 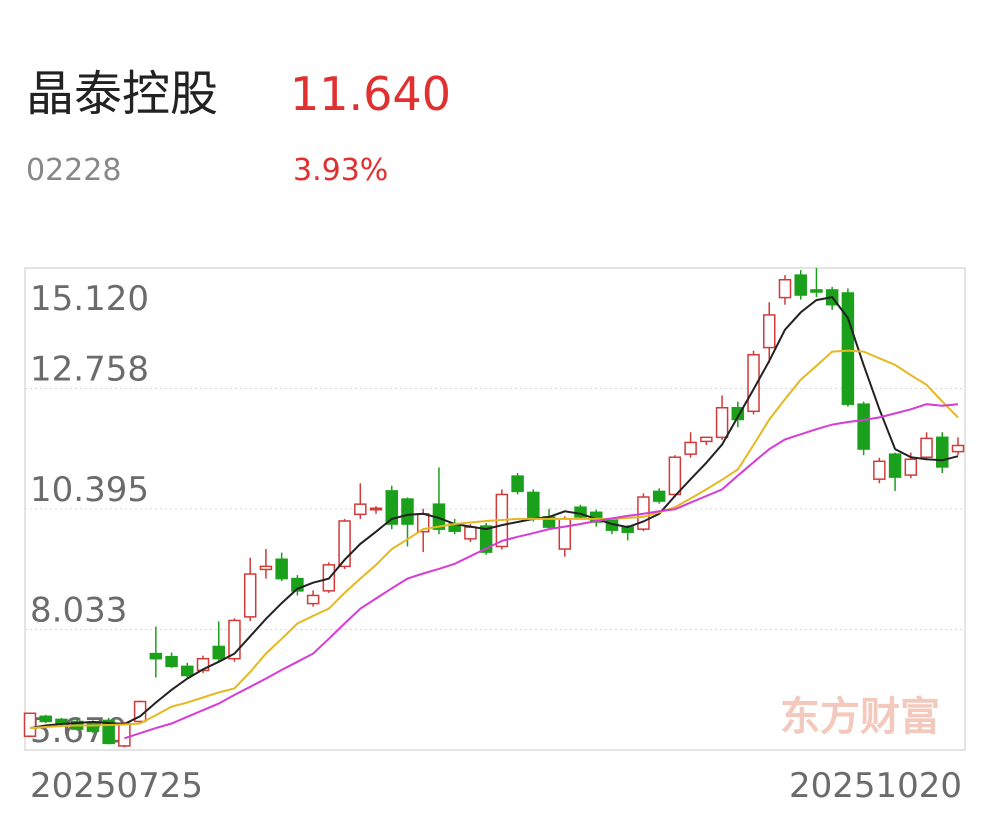 I want to click on watermark: 东方财富, so click(x=860, y=717).